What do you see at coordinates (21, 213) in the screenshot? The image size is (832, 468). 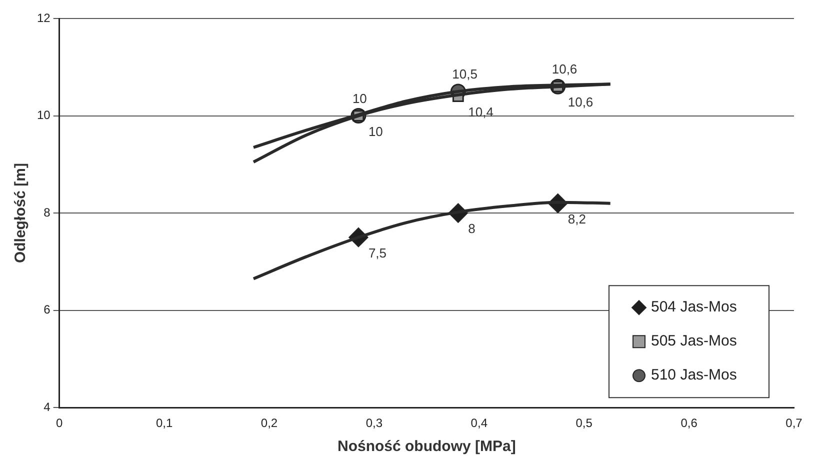 I see `y-axis-title: Odległość [m]` at bounding box center [21, 213].